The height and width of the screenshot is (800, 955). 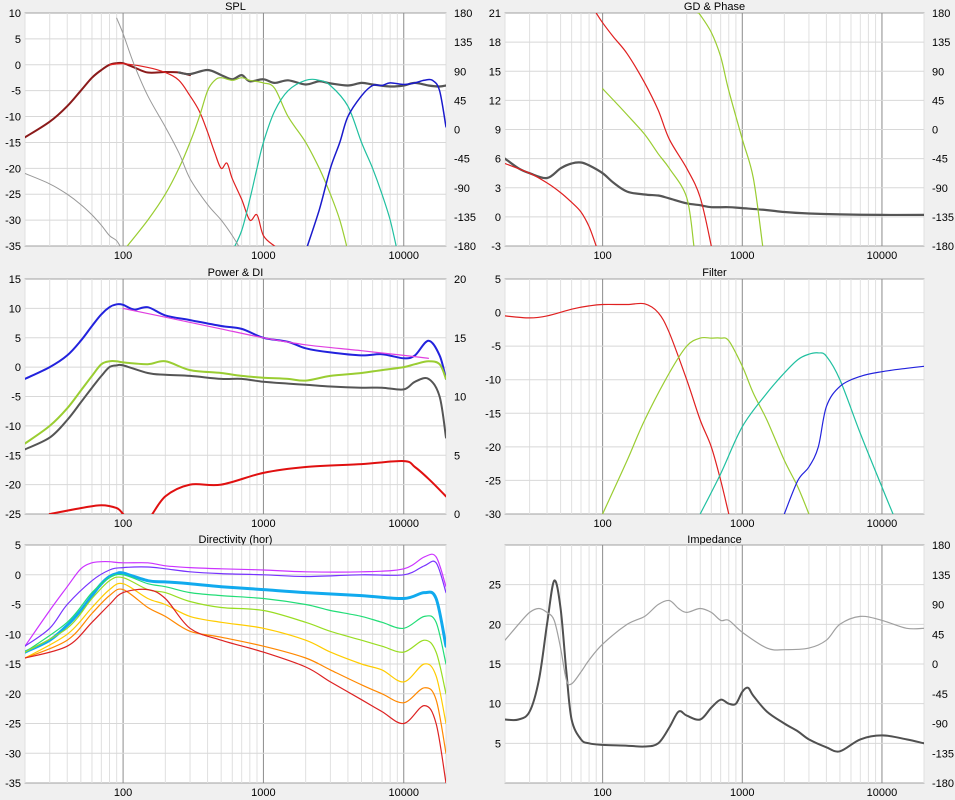 What do you see at coordinates (495, 586) in the screenshot?
I see `y-tick-label: 25` at bounding box center [495, 586].